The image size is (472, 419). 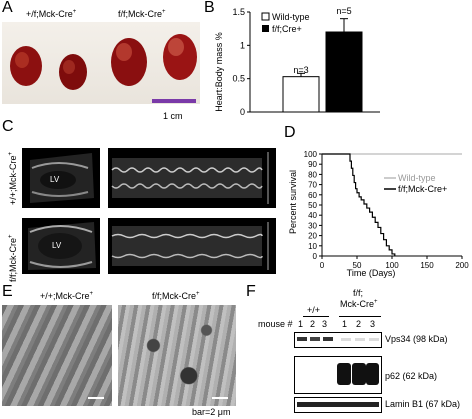 I want to click on y-tick-label: 20, so click(x=312, y=236).